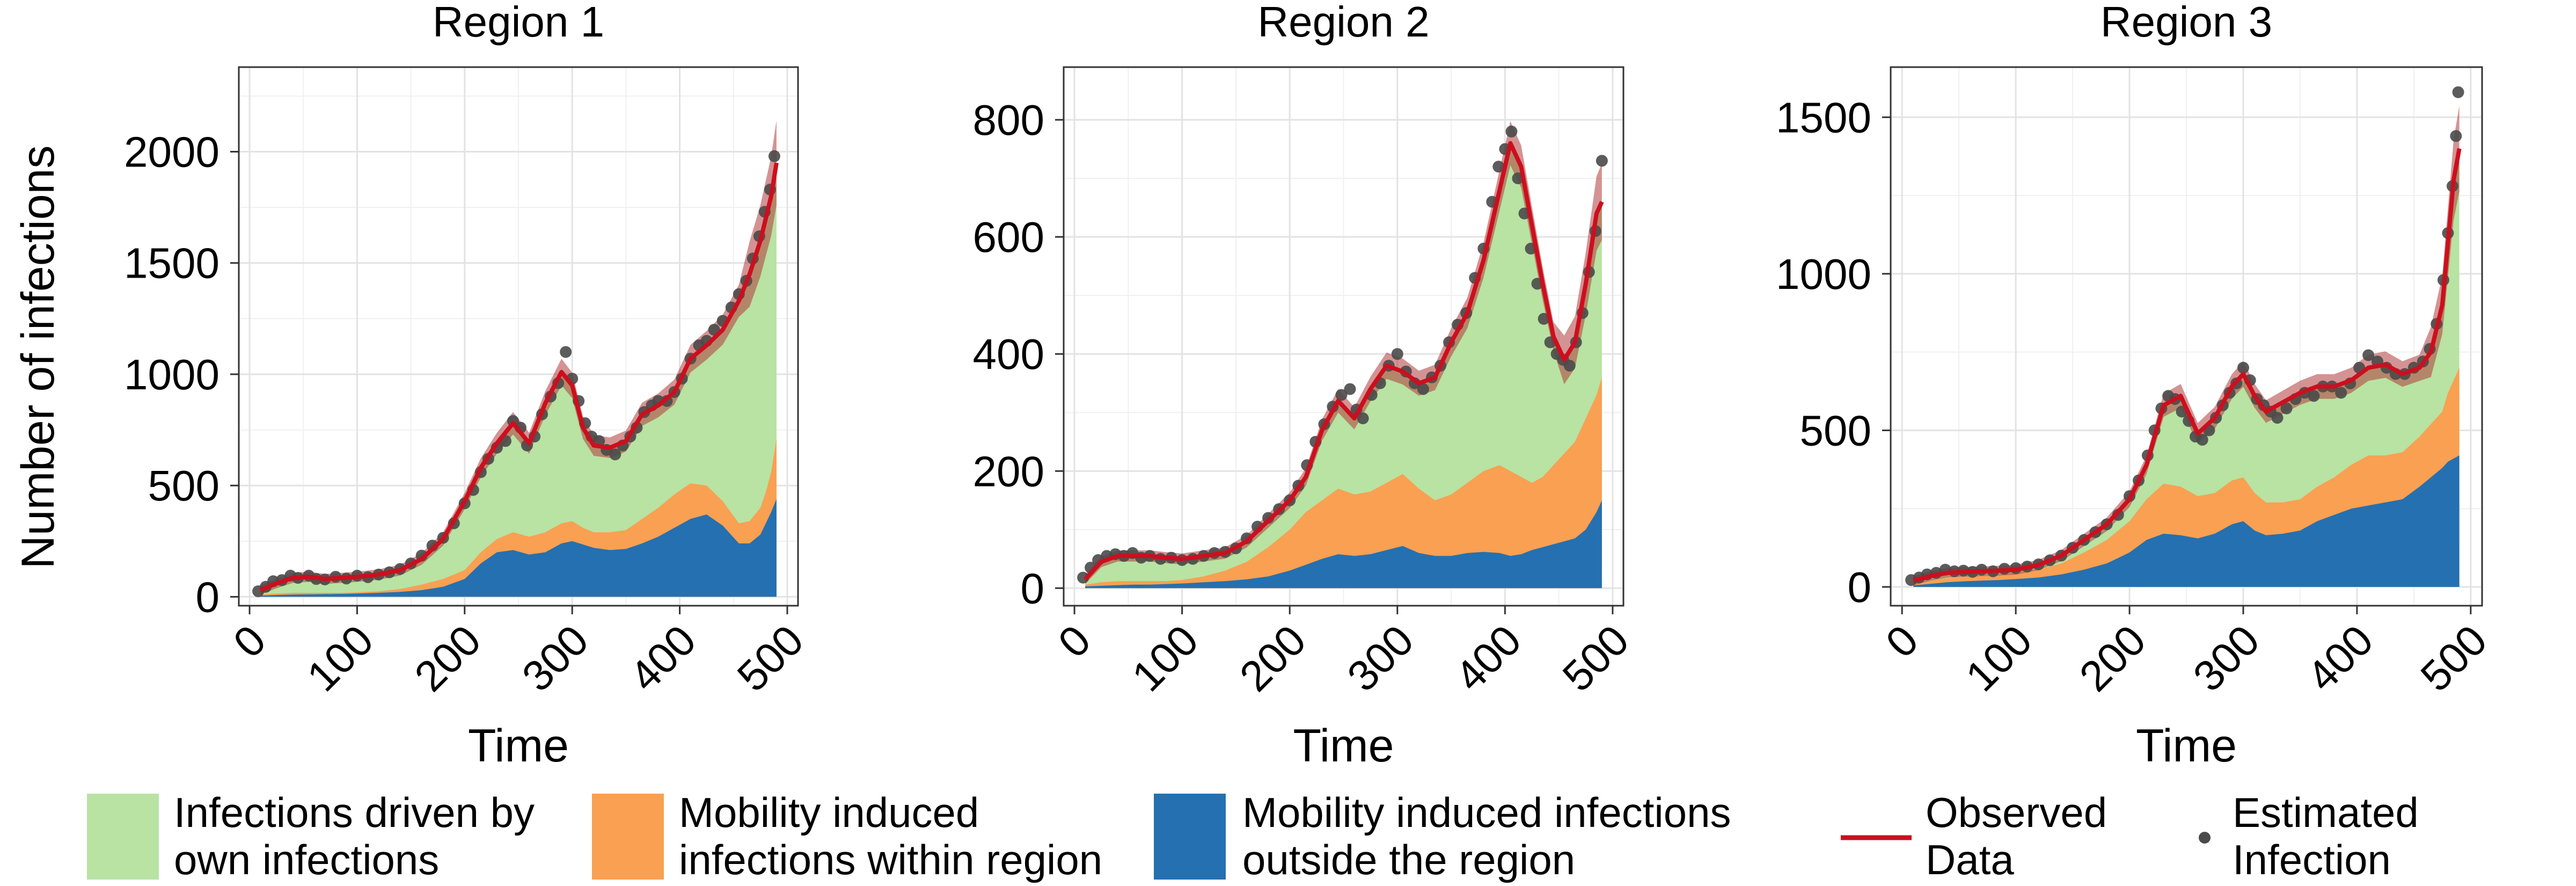 The width and height of the screenshot is (2576, 886). Describe the element at coordinates (2326, 812) in the screenshot. I see `legend-label-estimated-line1: Estimated` at that location.